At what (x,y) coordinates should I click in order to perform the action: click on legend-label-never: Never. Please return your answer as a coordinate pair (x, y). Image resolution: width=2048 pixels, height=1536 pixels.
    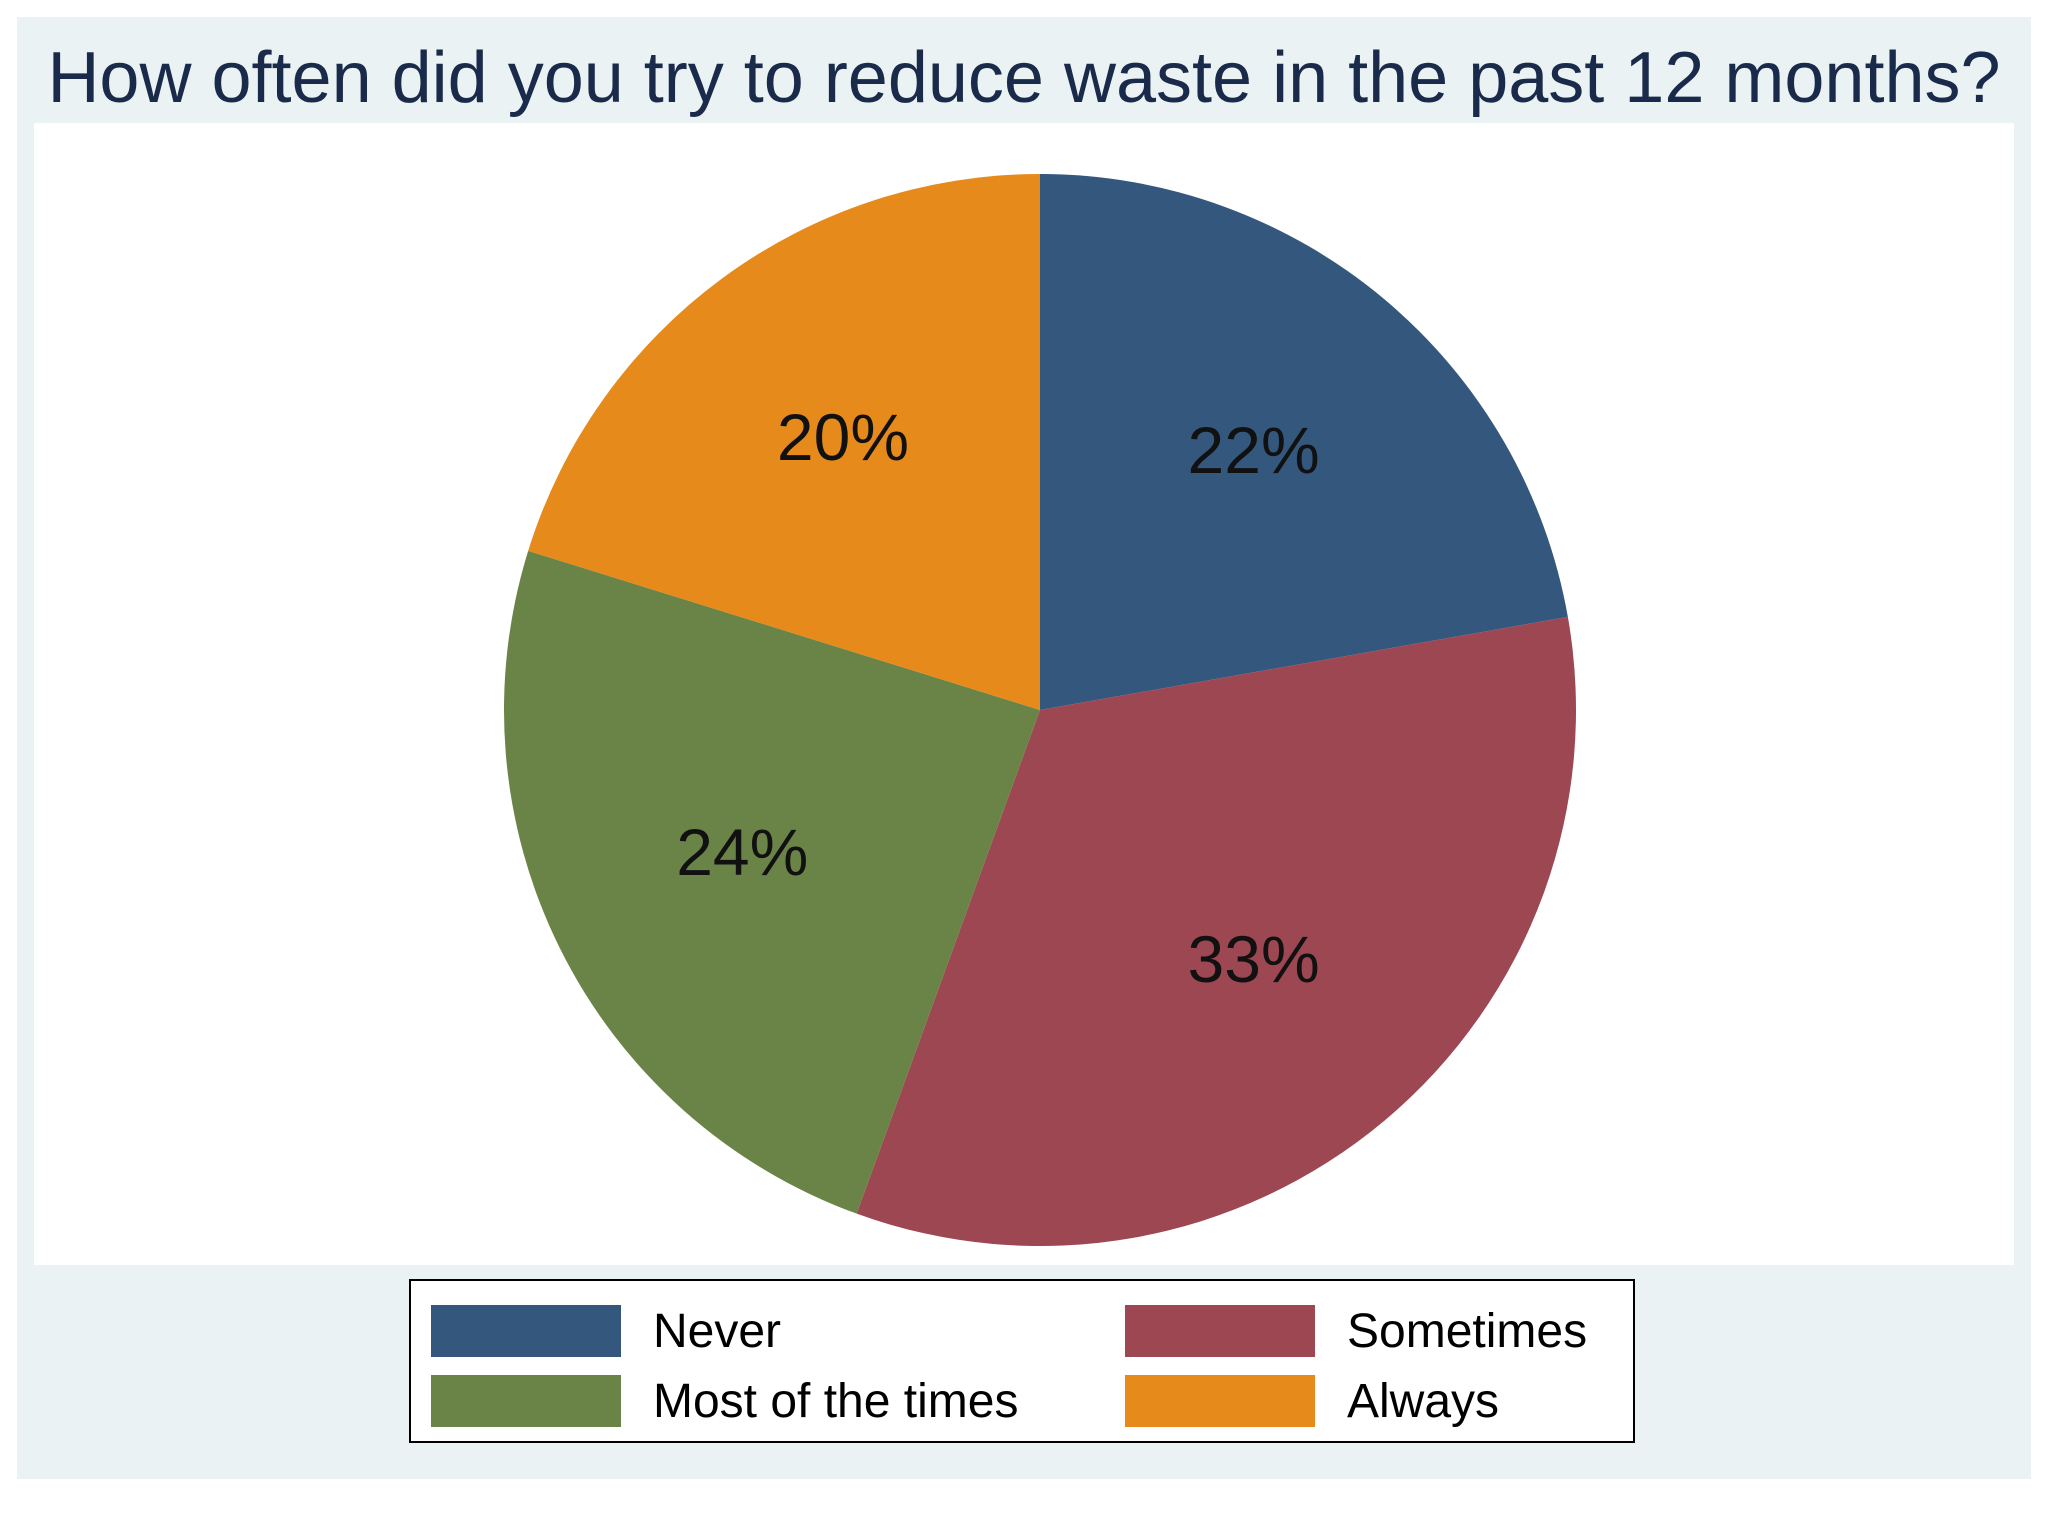
    Looking at the image, I should click on (717, 1331).